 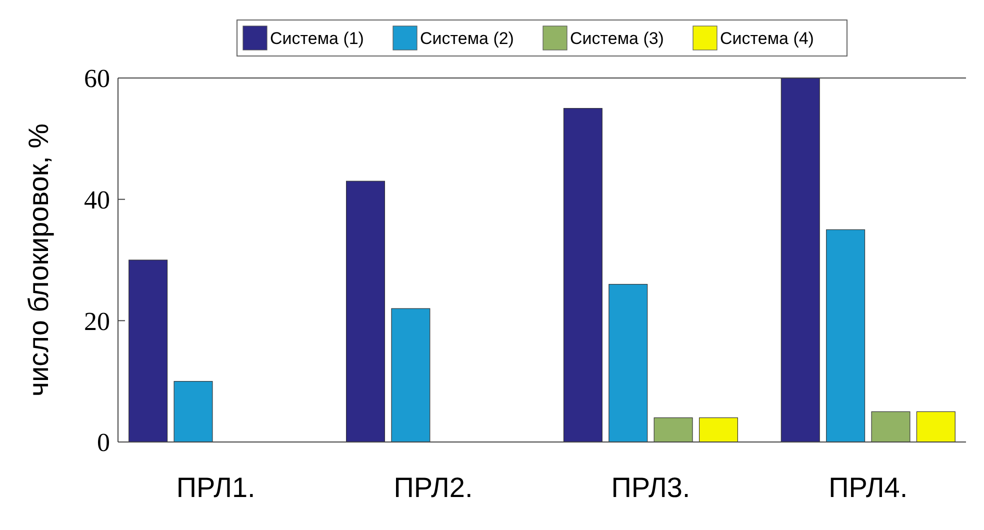 I want to click on x-tick-label: ПРЛ2., so click(x=433, y=487).